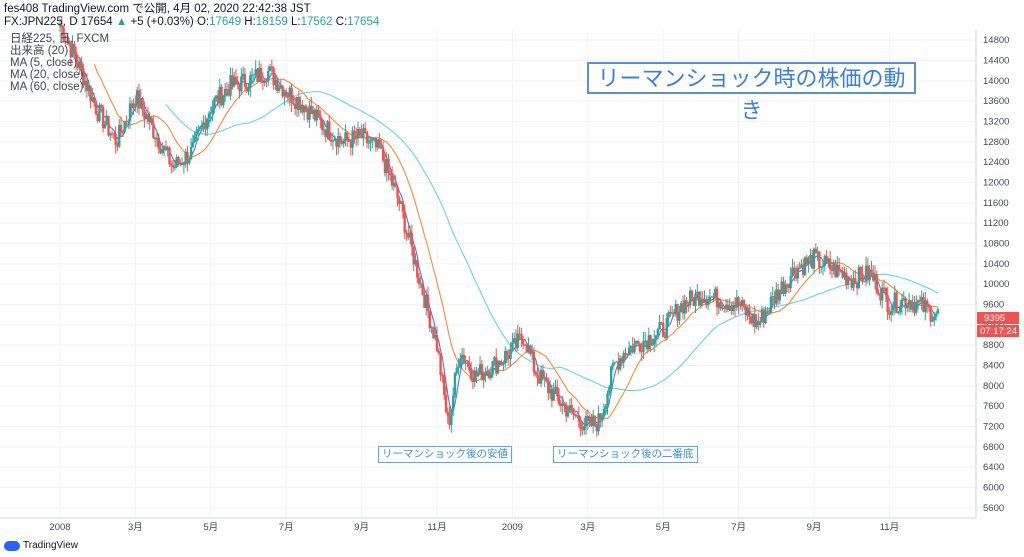 This screenshot has height=557, width=1024. Describe the element at coordinates (993, 447) in the screenshot. I see `y-tick-label: 6800` at that location.